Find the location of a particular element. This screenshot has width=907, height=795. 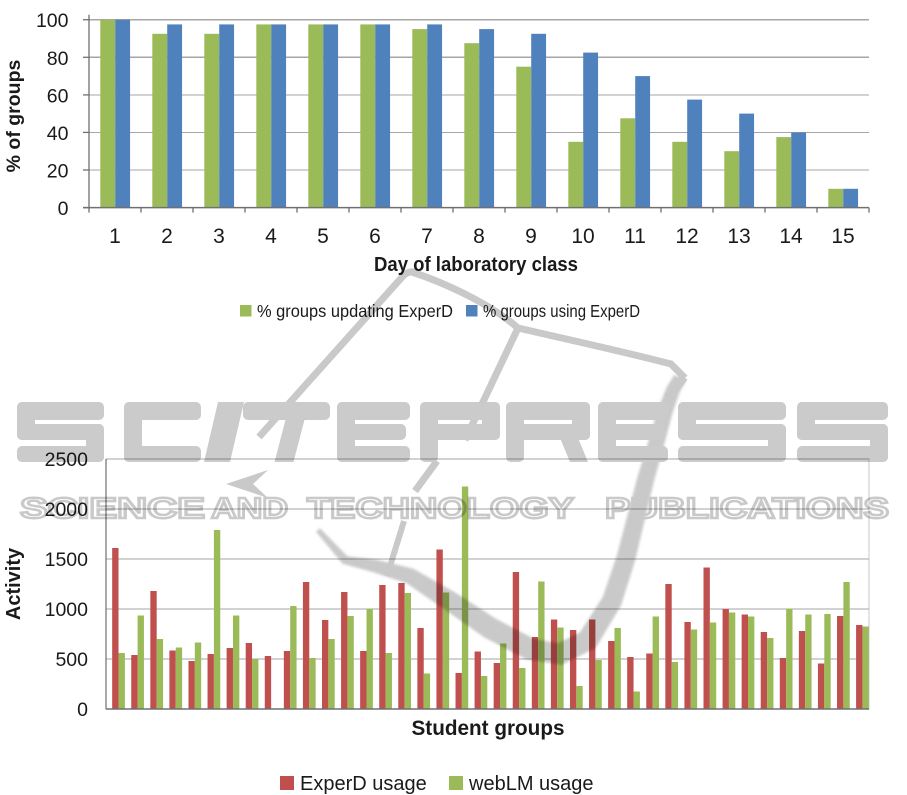

svg-text: 5 is located at coordinates (323, 236).